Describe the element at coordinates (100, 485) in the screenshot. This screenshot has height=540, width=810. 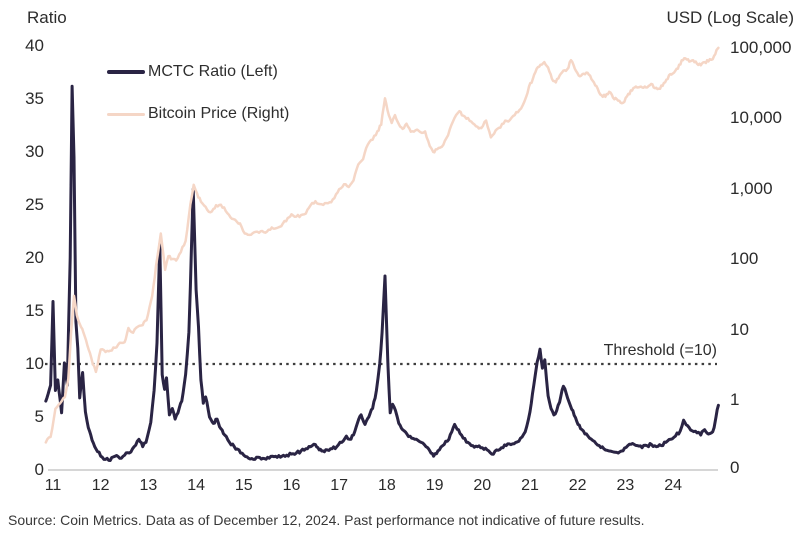
I see `x-axis-tick-label: 12` at that location.